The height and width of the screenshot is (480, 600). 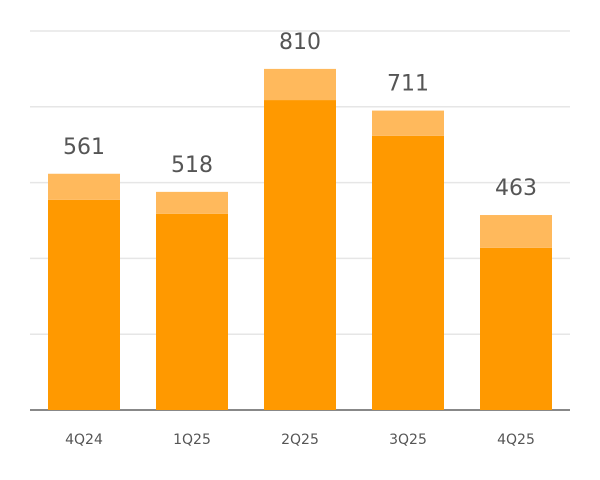 What do you see at coordinates (192, 440) in the screenshot?
I see `x-tick-label: 1Q25` at bounding box center [192, 440].